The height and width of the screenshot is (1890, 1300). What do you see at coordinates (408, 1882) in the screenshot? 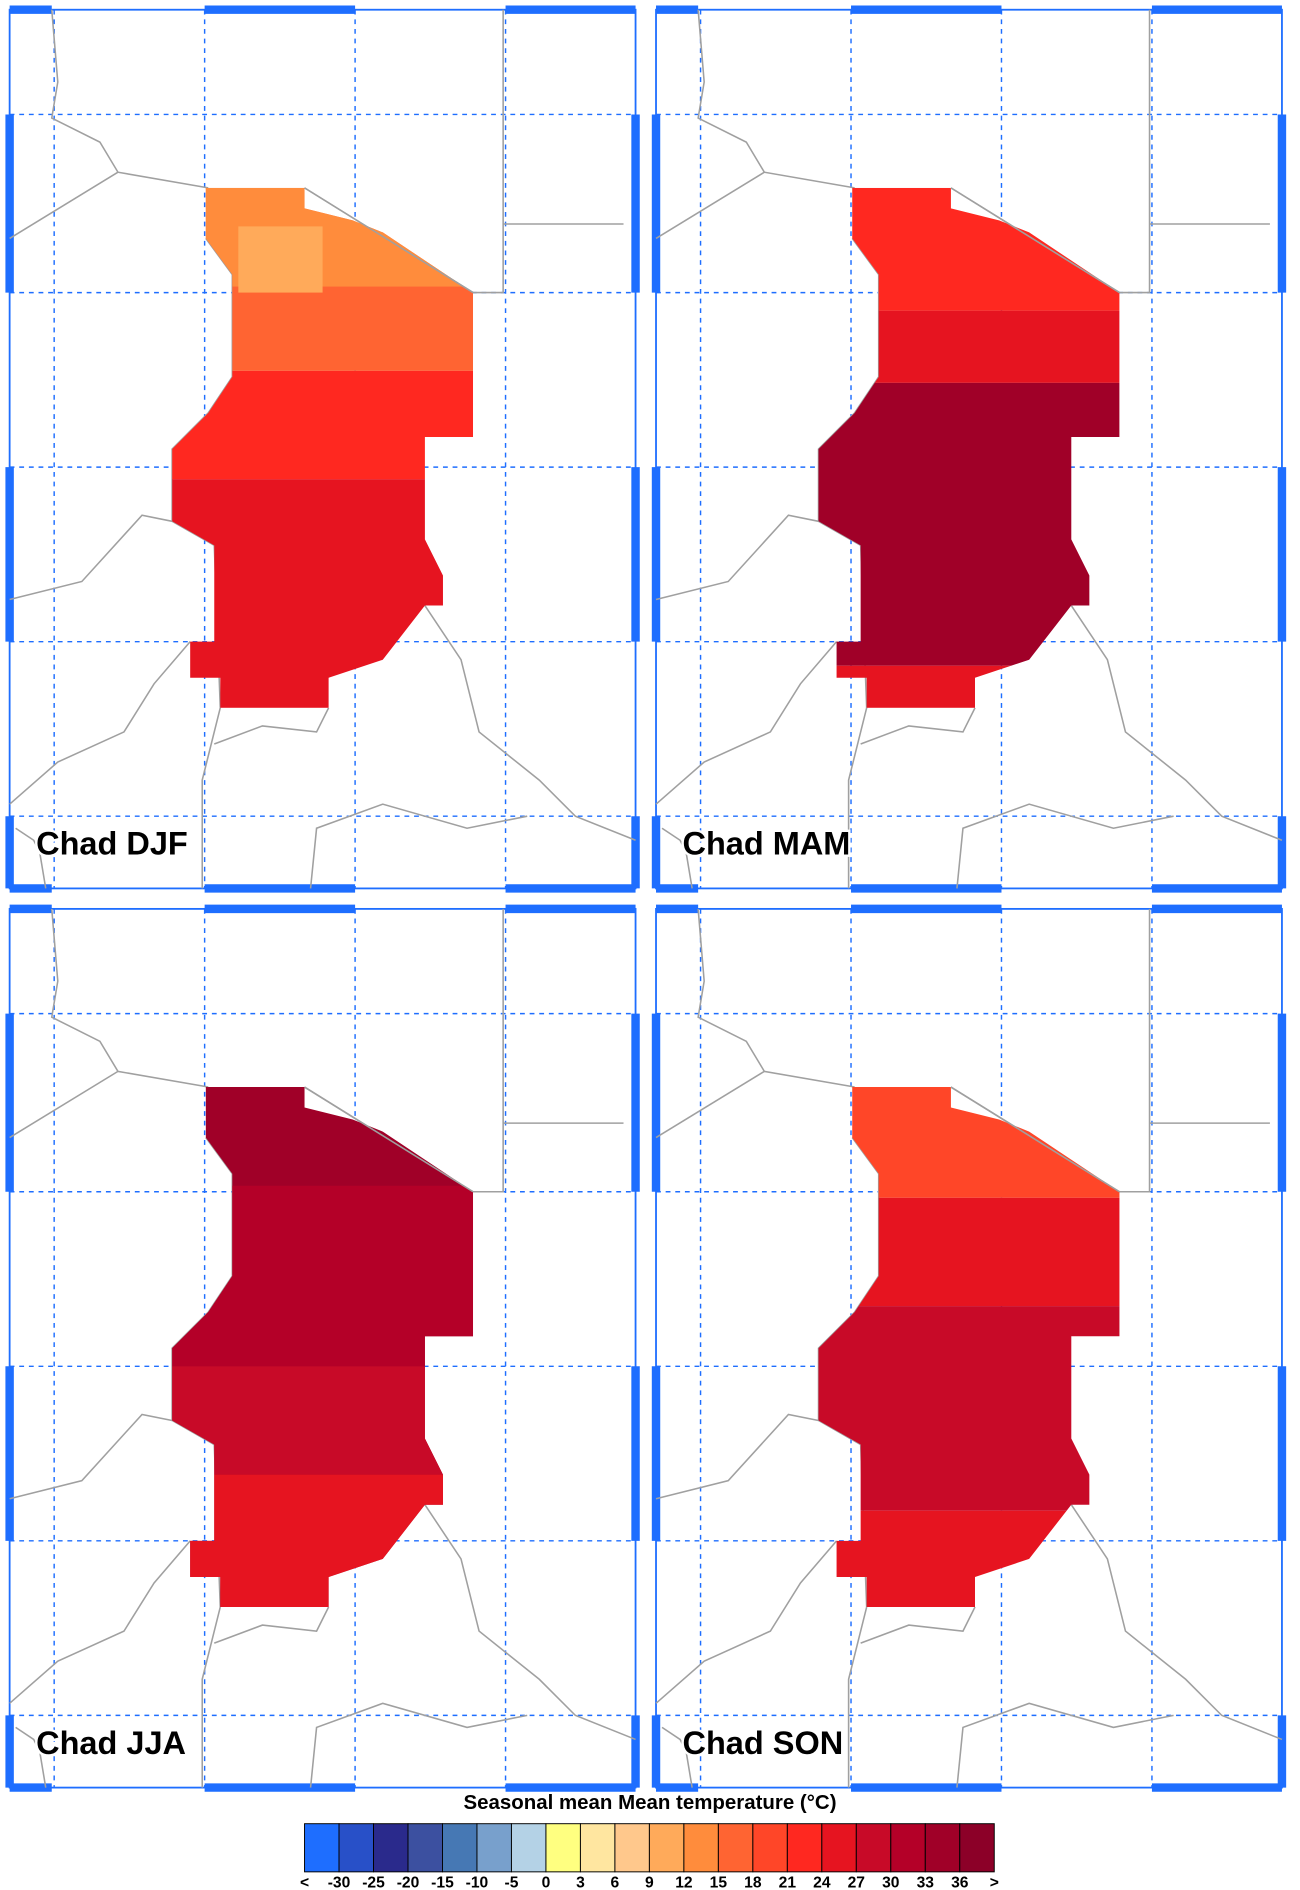
I see `colorbar-label: -20` at bounding box center [408, 1882].